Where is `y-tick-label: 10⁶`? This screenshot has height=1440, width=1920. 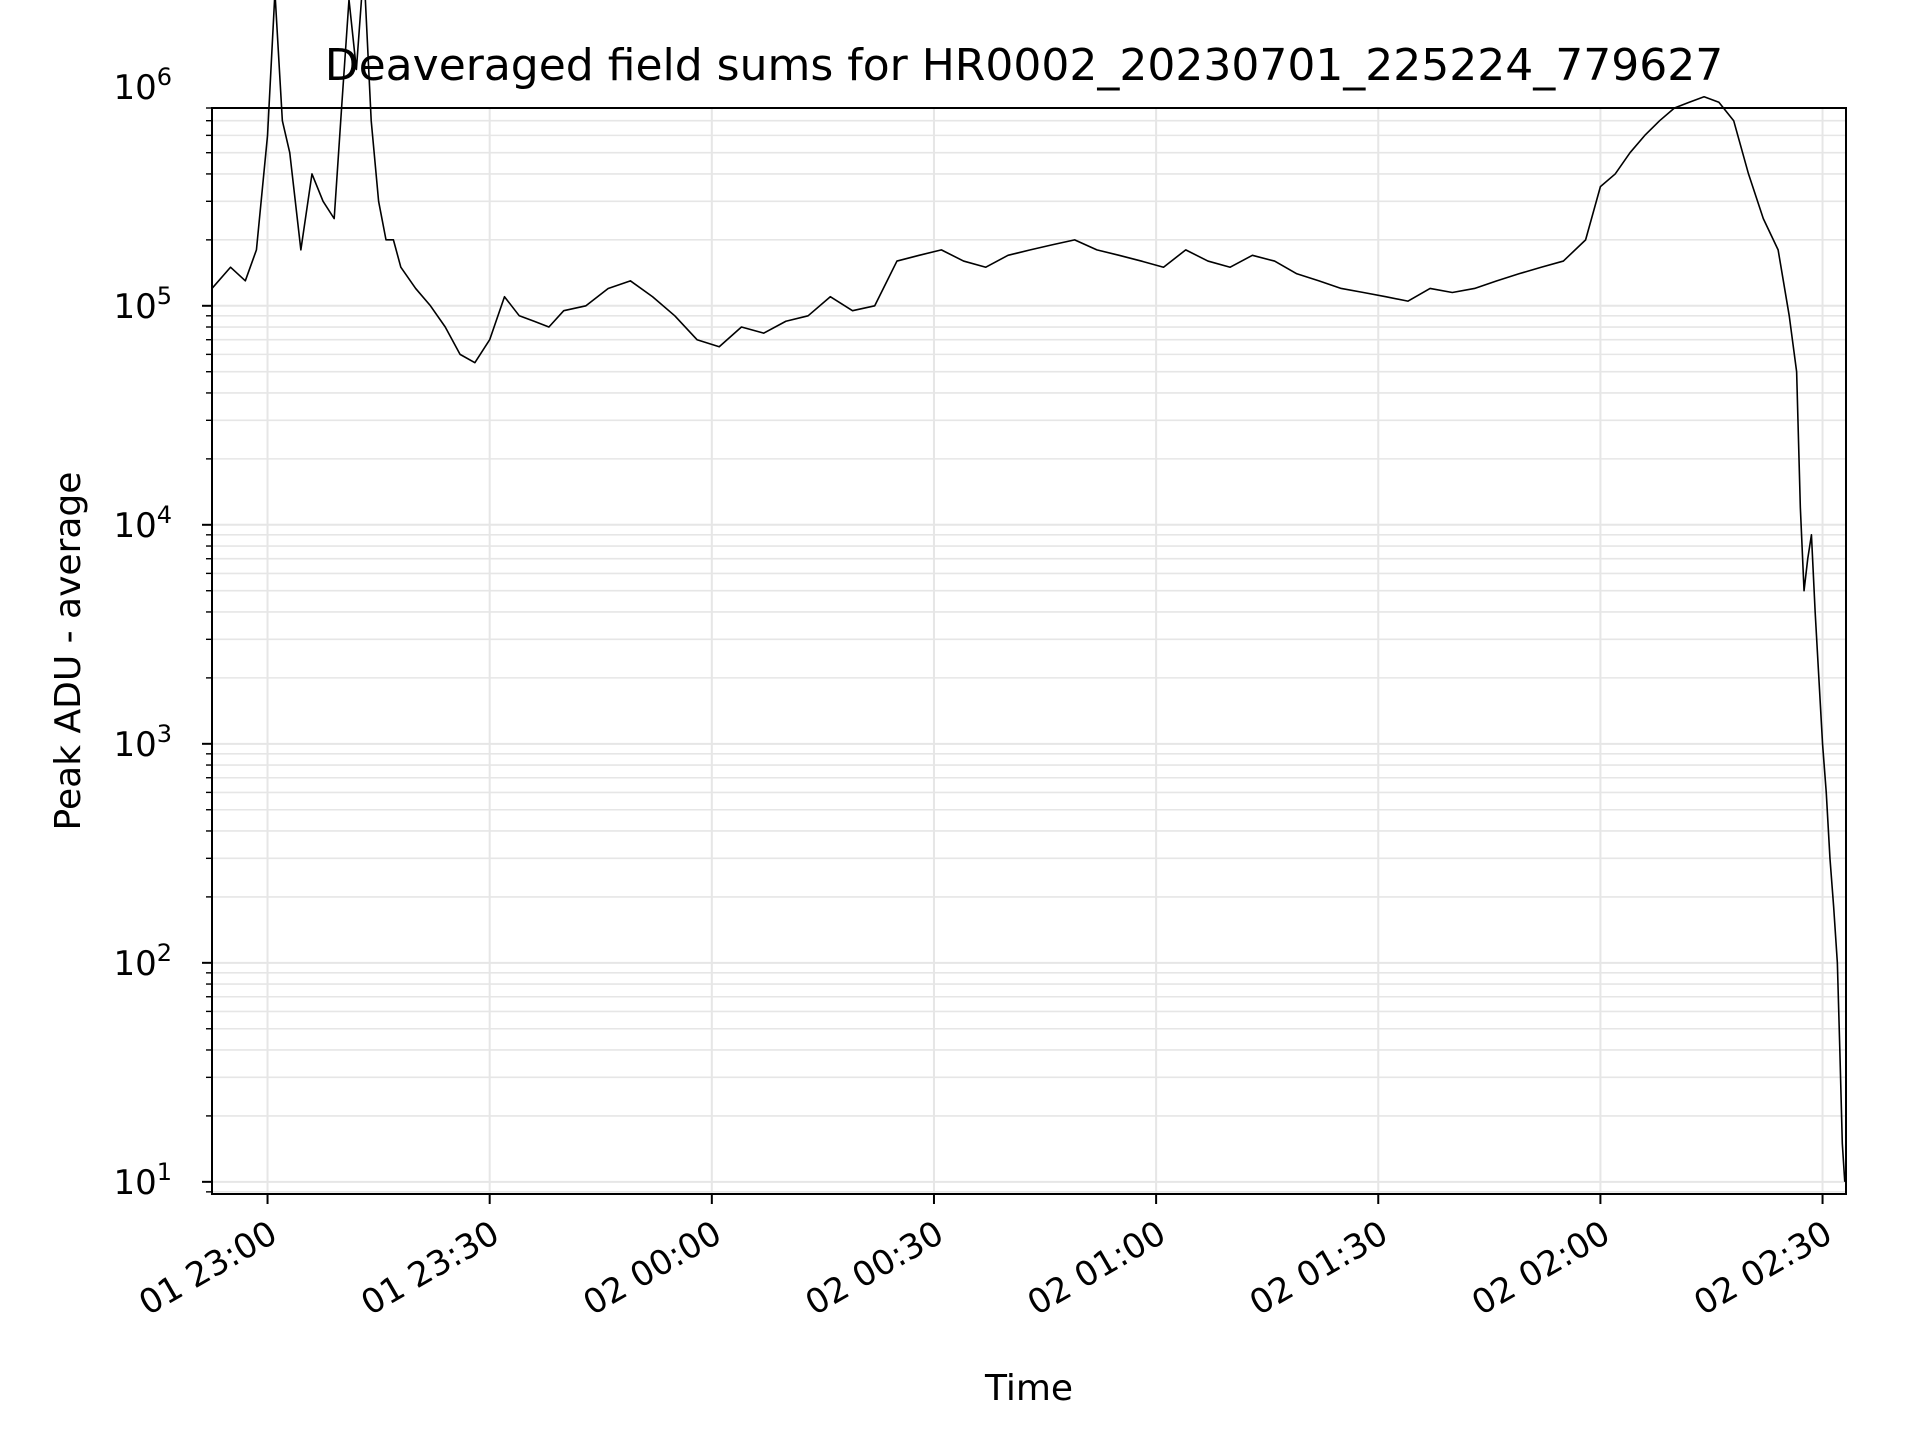
y-tick-label: 10⁶ is located at coordinates (142, 85).